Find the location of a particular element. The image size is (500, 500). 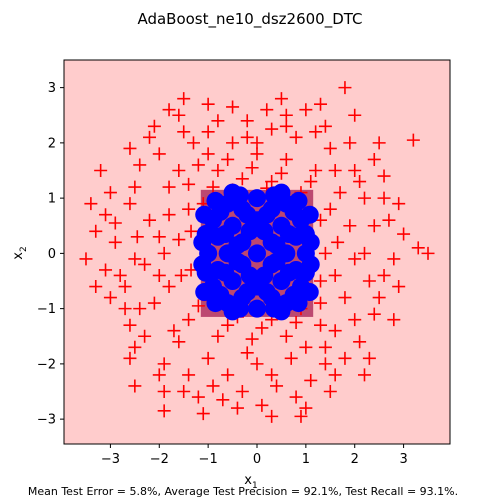

y-tick-label: 3 is located at coordinates (52, 88).